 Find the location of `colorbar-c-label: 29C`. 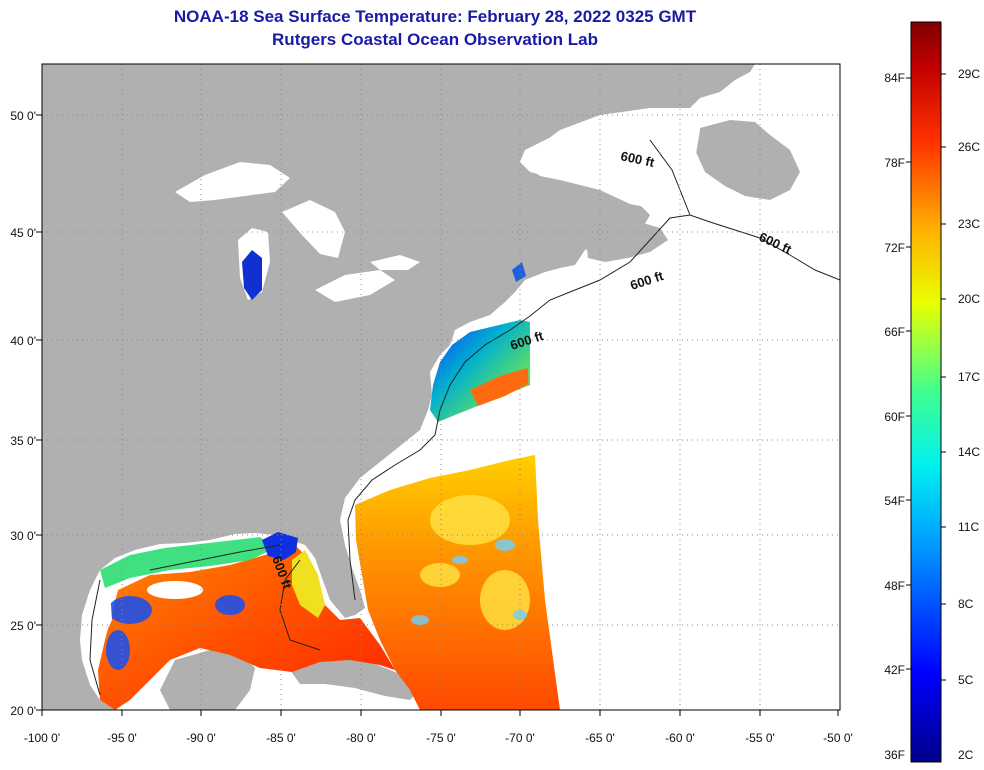

colorbar-c-label: 29C is located at coordinates (969, 74).